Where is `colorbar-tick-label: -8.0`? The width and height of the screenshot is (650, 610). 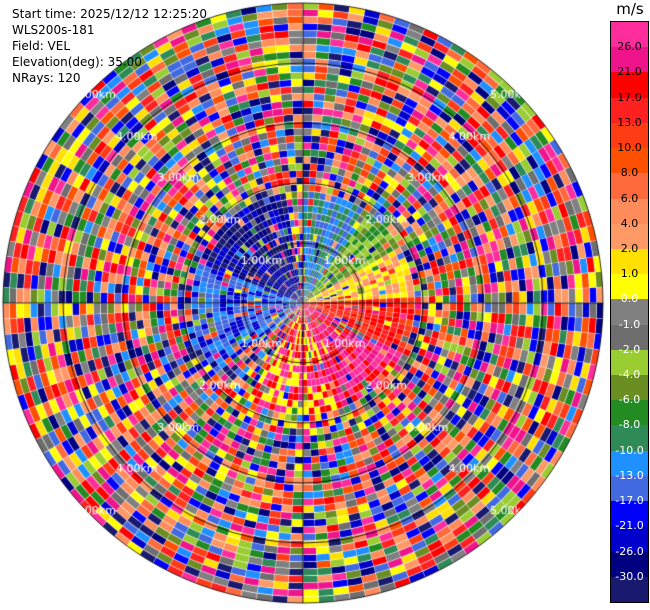 colorbar-tick-label: -8.0 is located at coordinates (629, 425).